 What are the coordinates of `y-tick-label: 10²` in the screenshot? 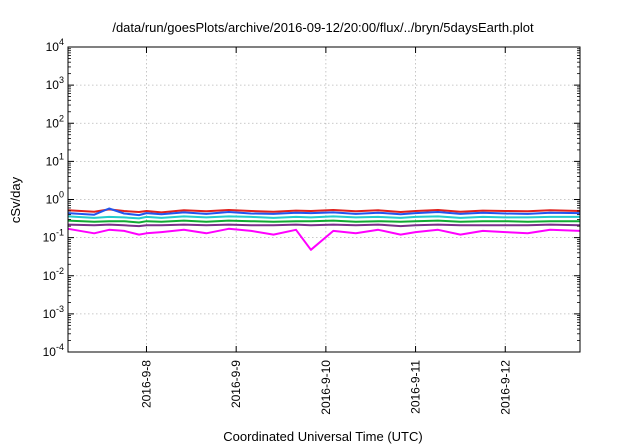 It's located at (55, 121).